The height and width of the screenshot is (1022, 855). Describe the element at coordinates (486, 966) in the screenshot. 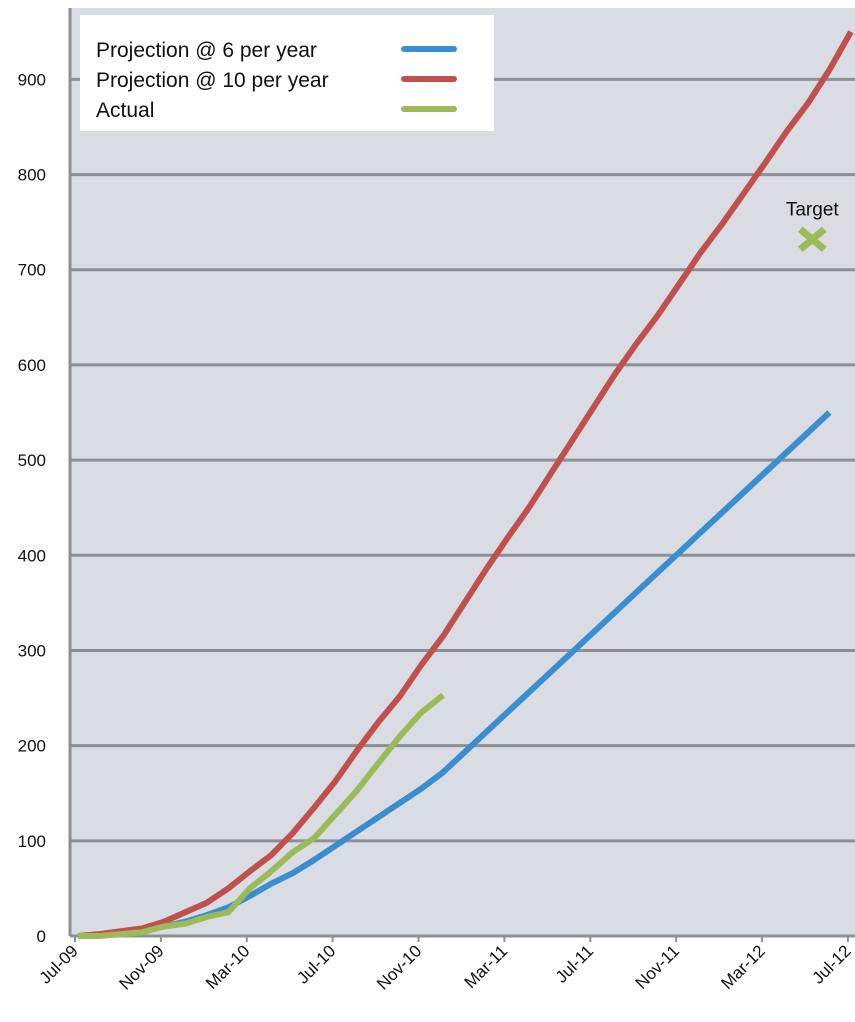

I see `x-tick-label: Mar-11` at that location.